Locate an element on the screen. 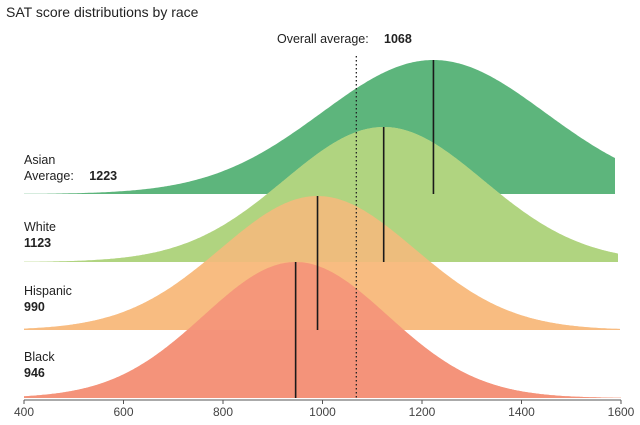 This screenshot has width=640, height=425. series-average: 1123 is located at coordinates (38, 243).